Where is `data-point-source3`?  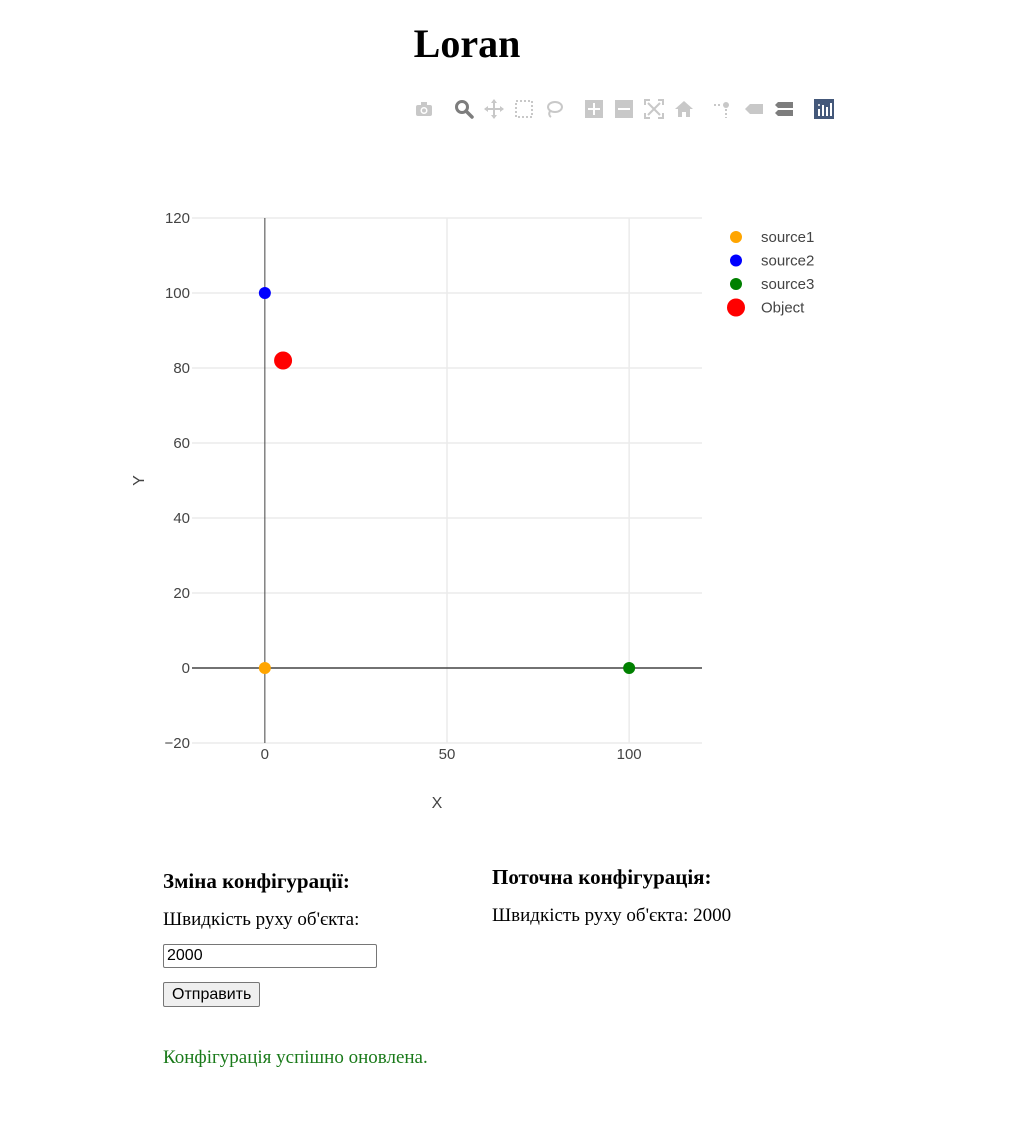 data-point-source3 is located at coordinates (629, 668).